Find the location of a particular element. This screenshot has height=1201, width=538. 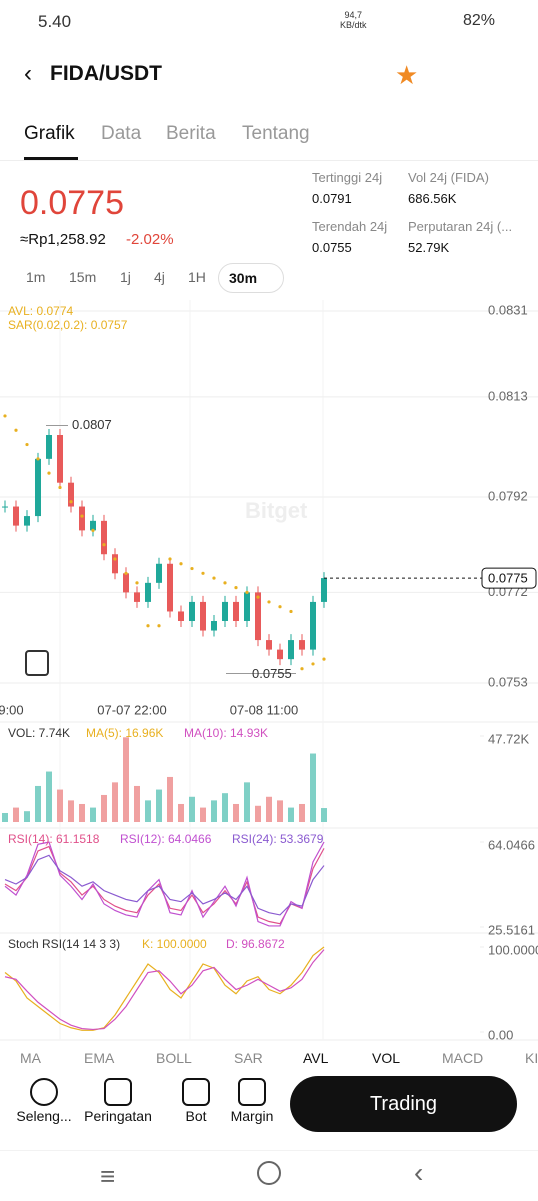

timeframes: 1m 15m 1j 4j 1H 30m is located at coordinates (269, 278).